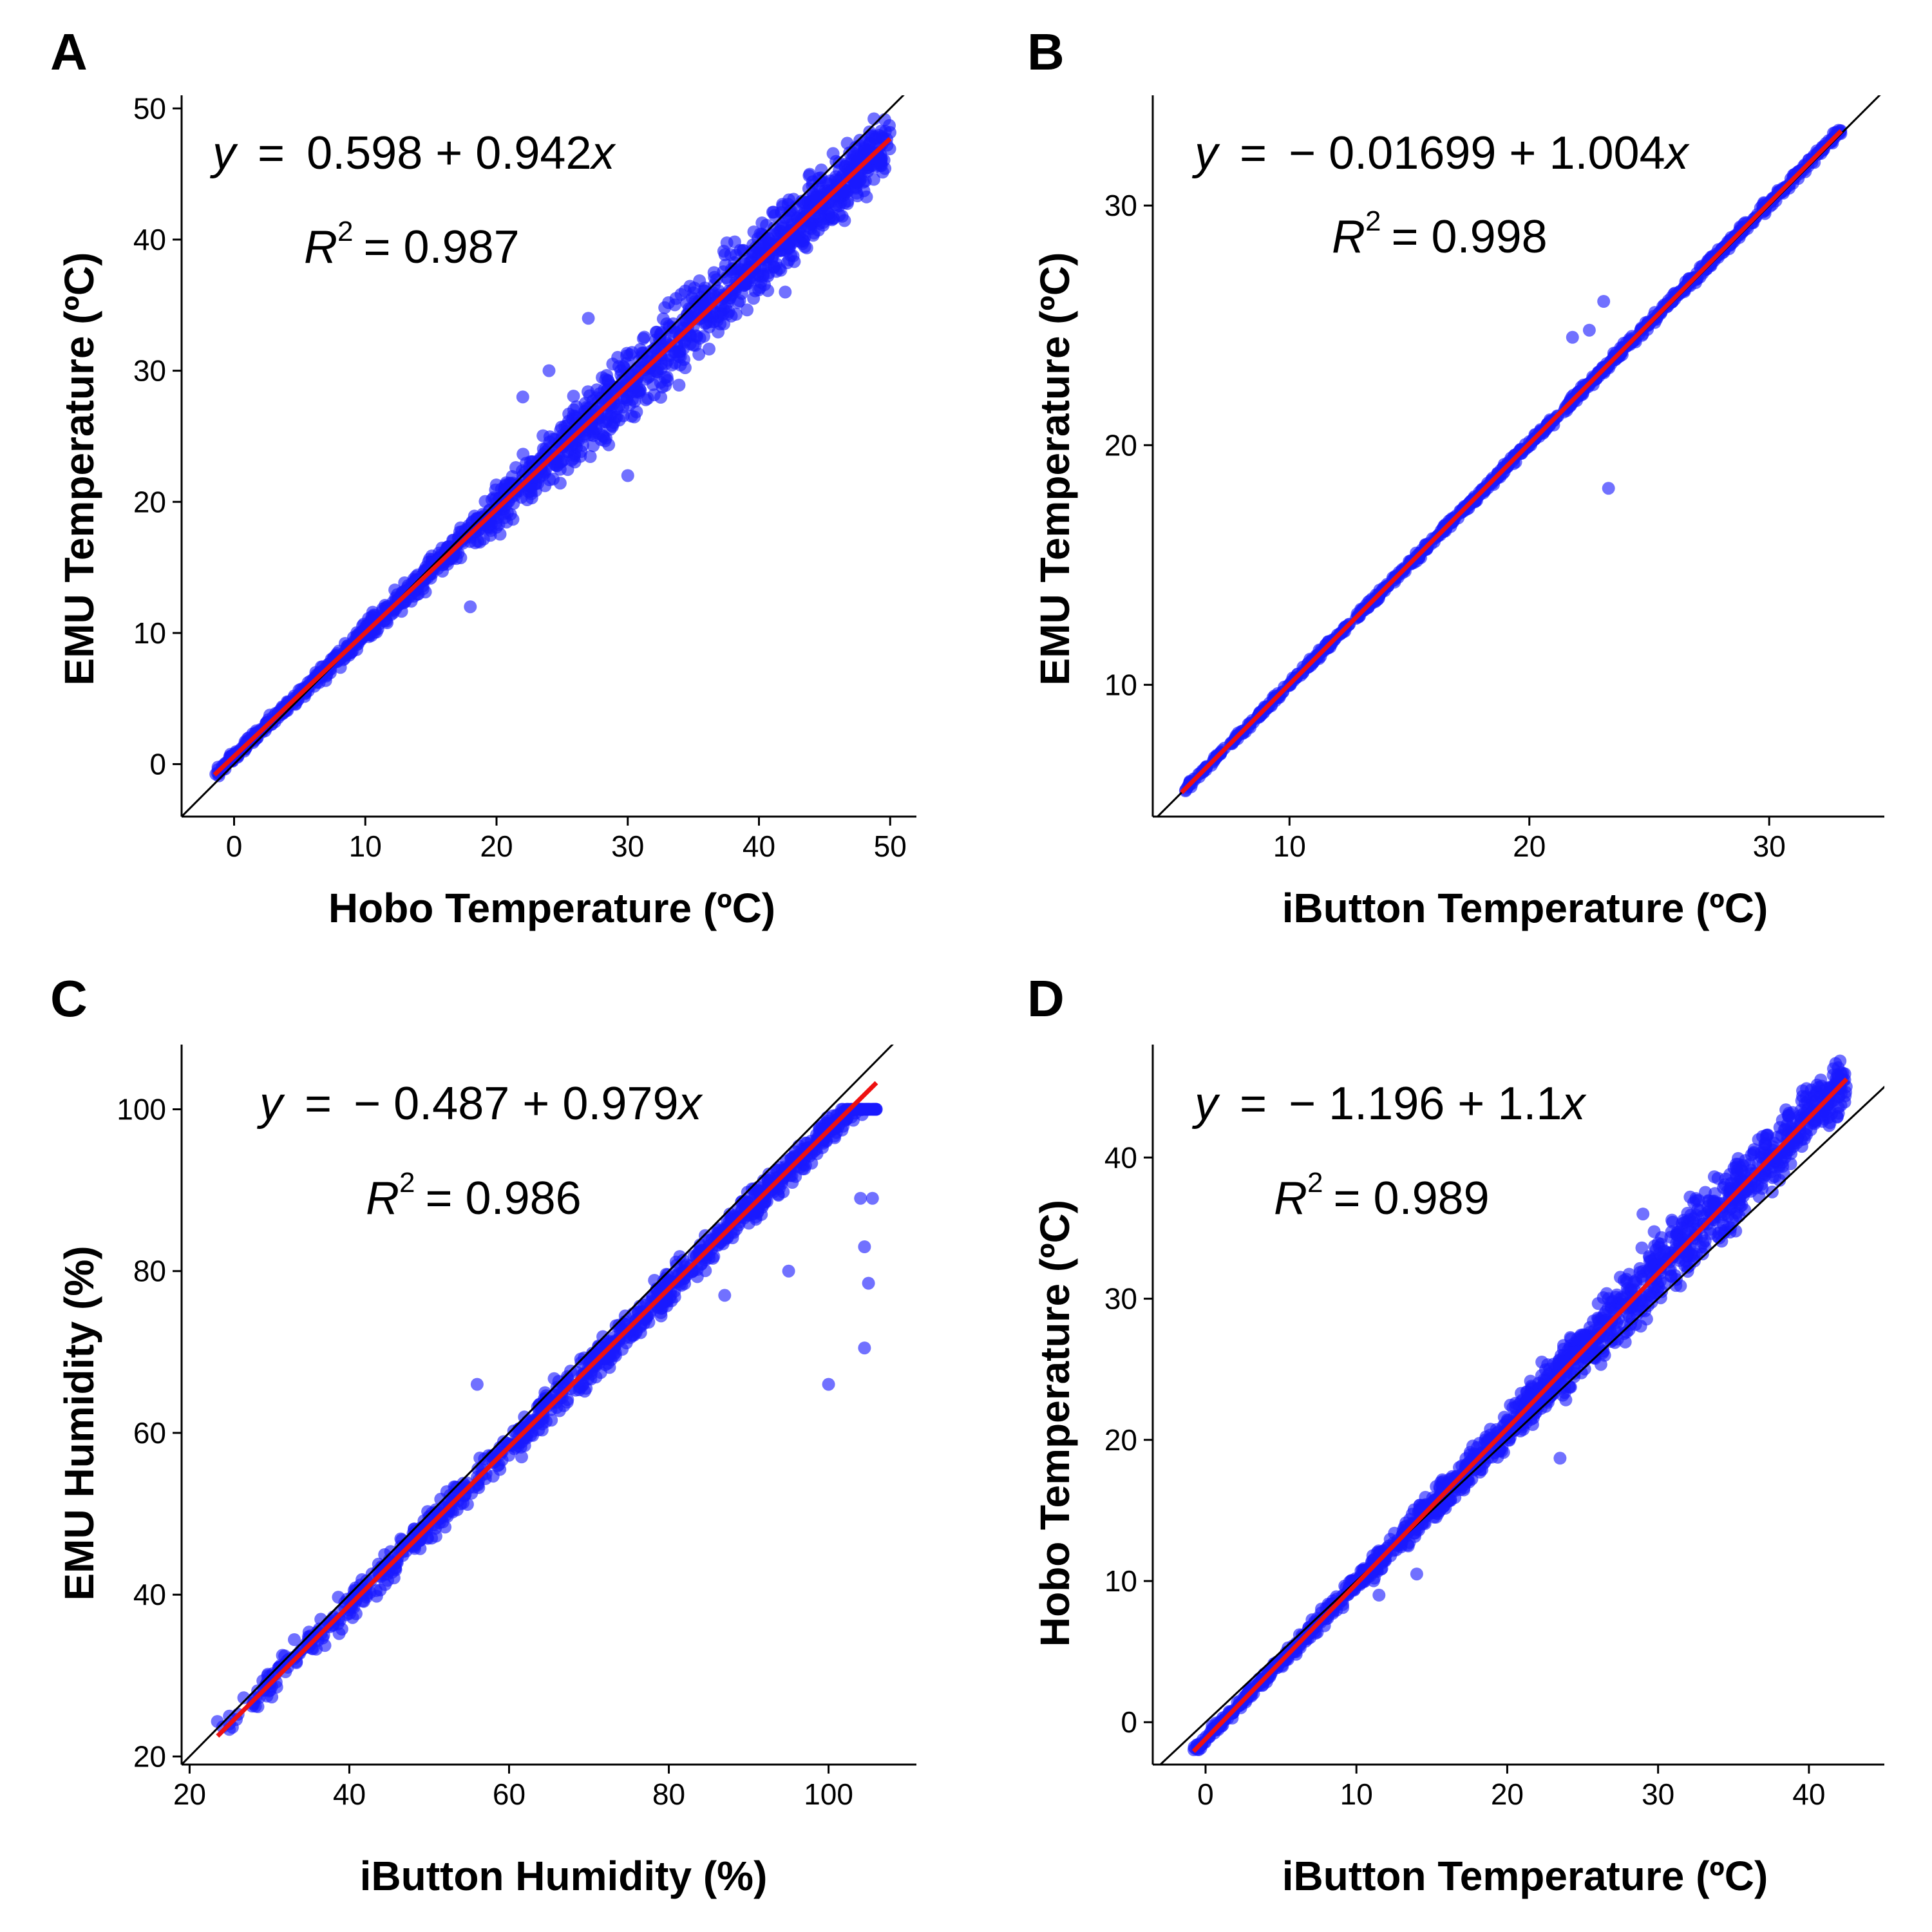  I want to click on fit-equation: y = − 0.487 + 0.979x, so click(480, 1104).